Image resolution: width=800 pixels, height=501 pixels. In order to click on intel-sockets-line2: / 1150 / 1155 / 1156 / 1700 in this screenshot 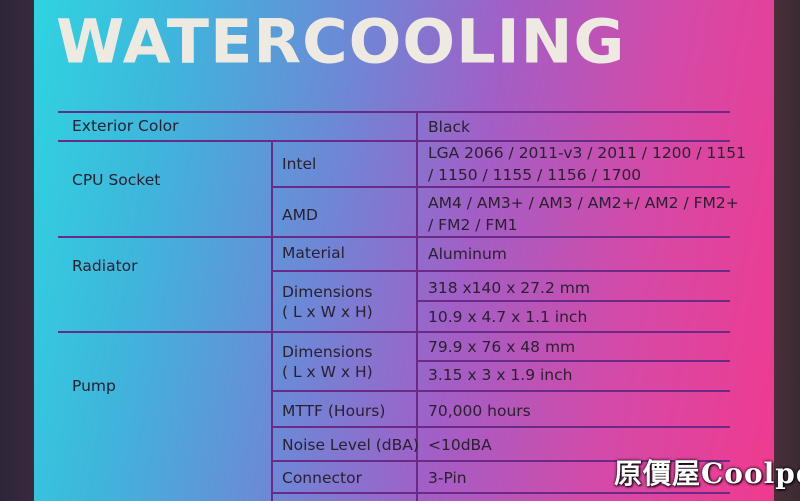, I will do `click(535, 175)`.